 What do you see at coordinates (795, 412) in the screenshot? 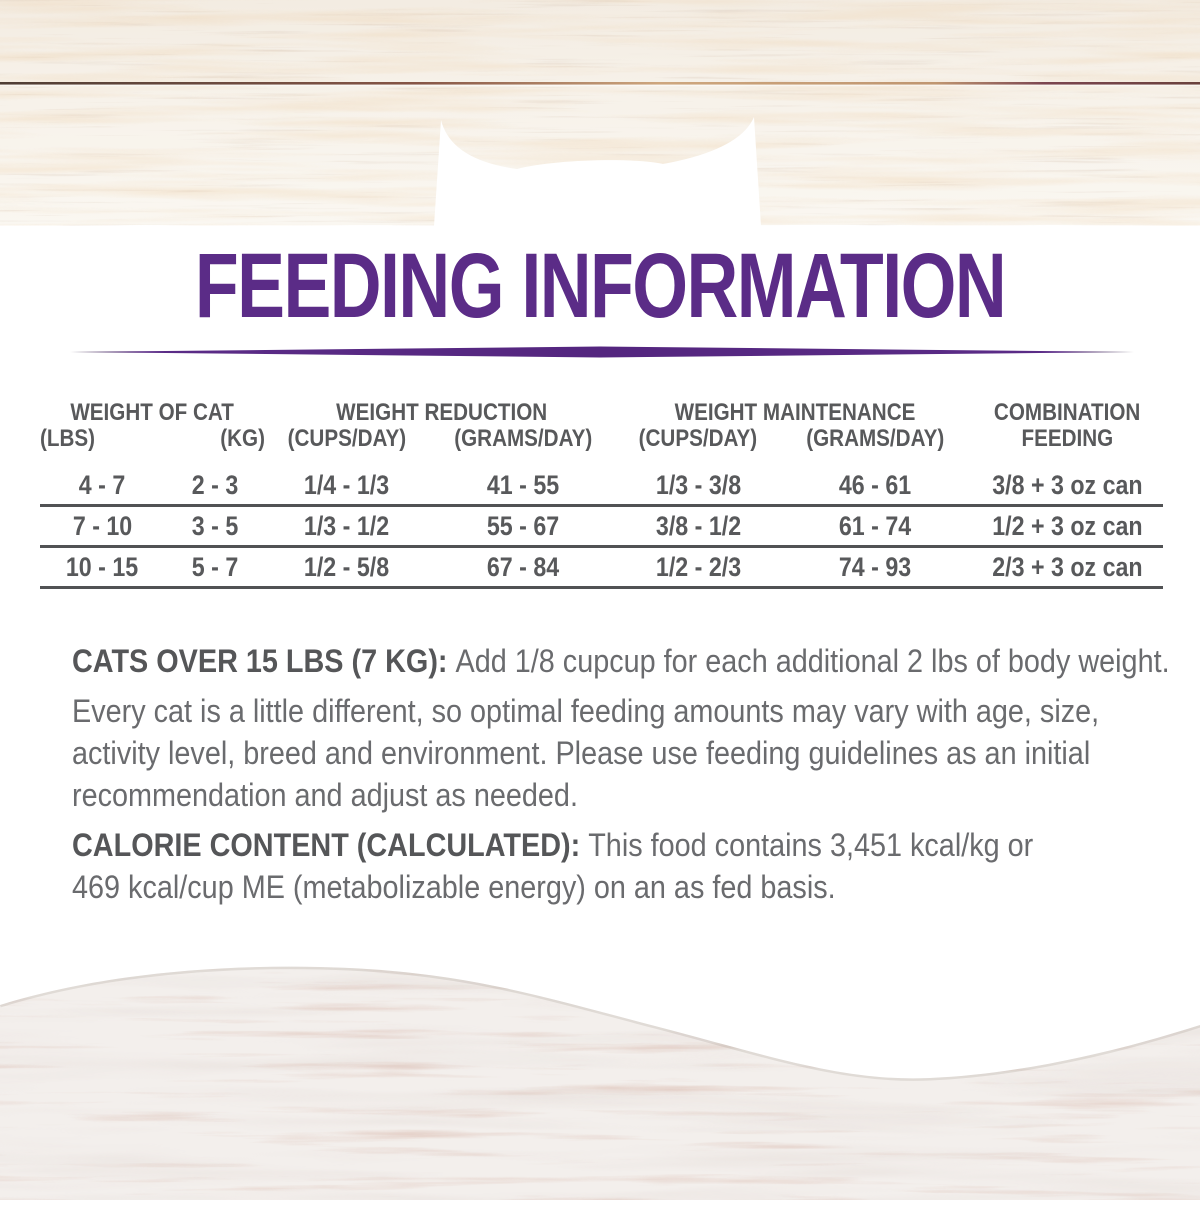
I see `header-weight-maintenance: WEIGHT MAINTENANCE` at bounding box center [795, 412].